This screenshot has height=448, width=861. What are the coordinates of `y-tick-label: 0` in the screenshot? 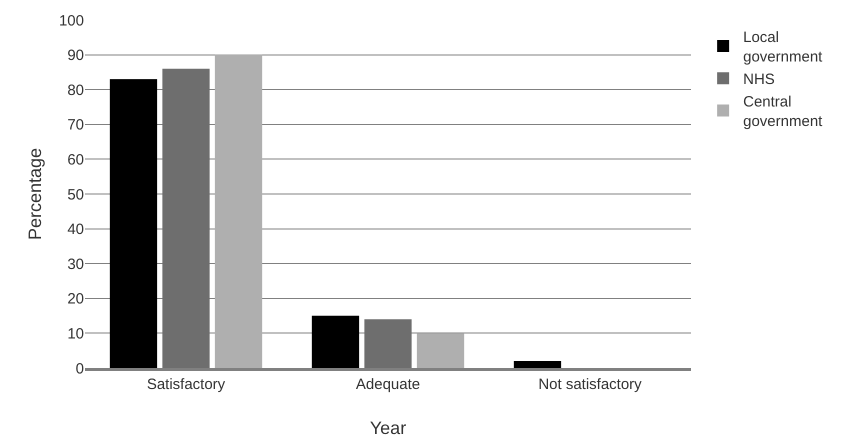 It's located at (80, 369).